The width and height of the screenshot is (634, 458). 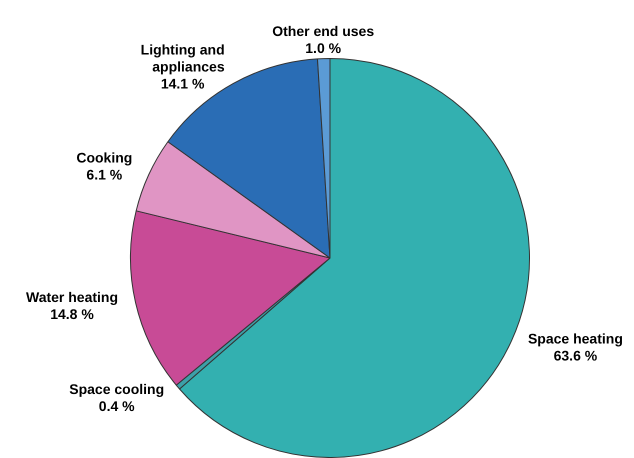 What do you see at coordinates (182, 58) in the screenshot?
I see `slice-label: Lighting and appliances` at bounding box center [182, 58].